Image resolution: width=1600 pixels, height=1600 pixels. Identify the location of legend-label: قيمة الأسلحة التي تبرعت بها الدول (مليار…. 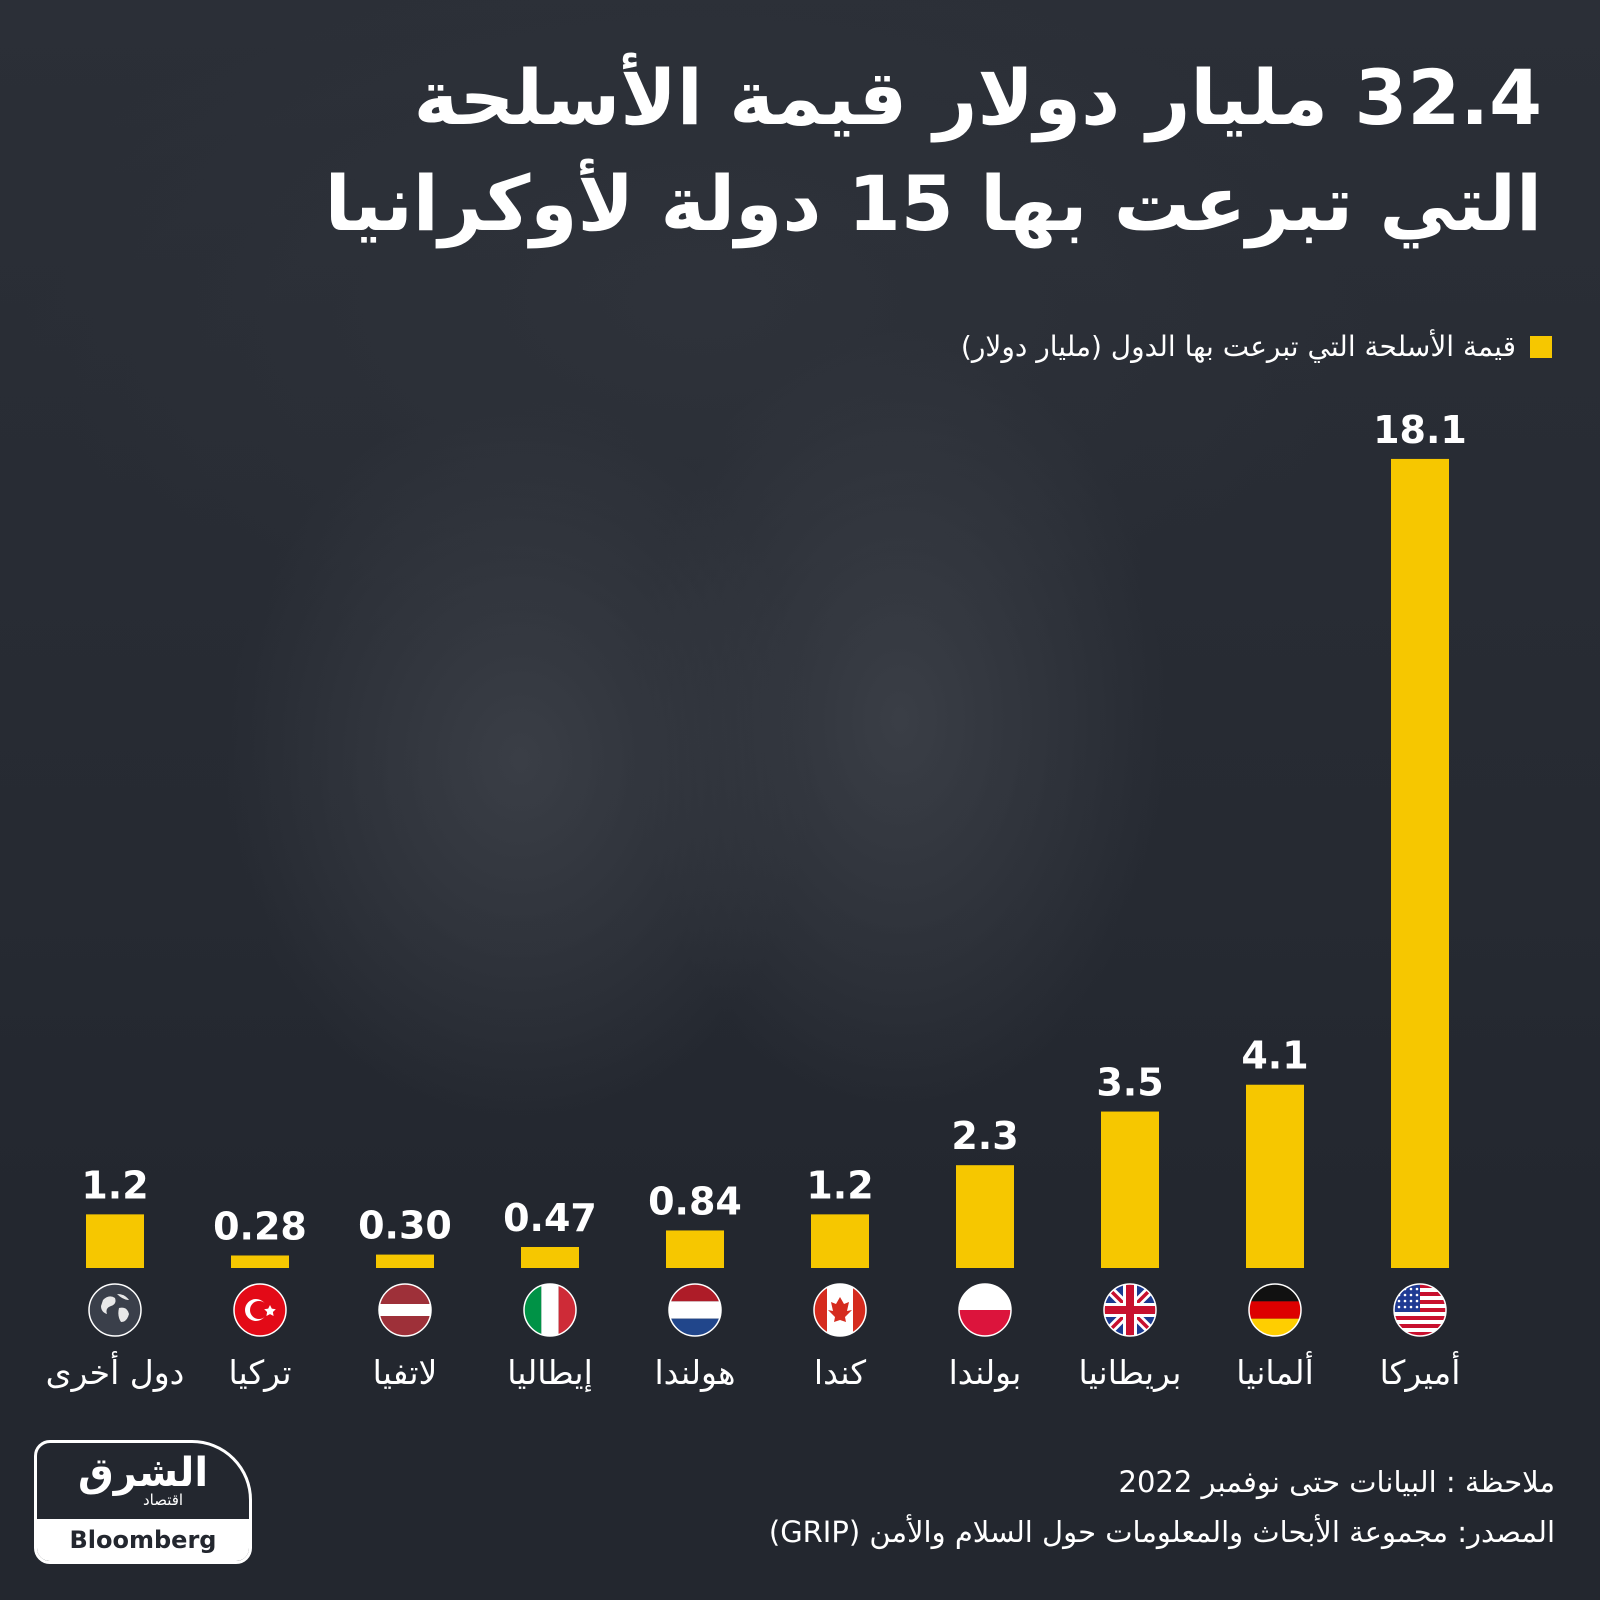
(1238, 346).